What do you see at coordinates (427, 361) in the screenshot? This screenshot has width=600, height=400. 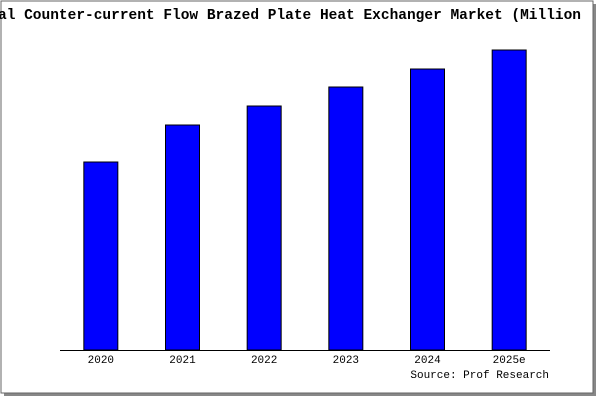 I see `x-tick-label: 2024` at bounding box center [427, 361].